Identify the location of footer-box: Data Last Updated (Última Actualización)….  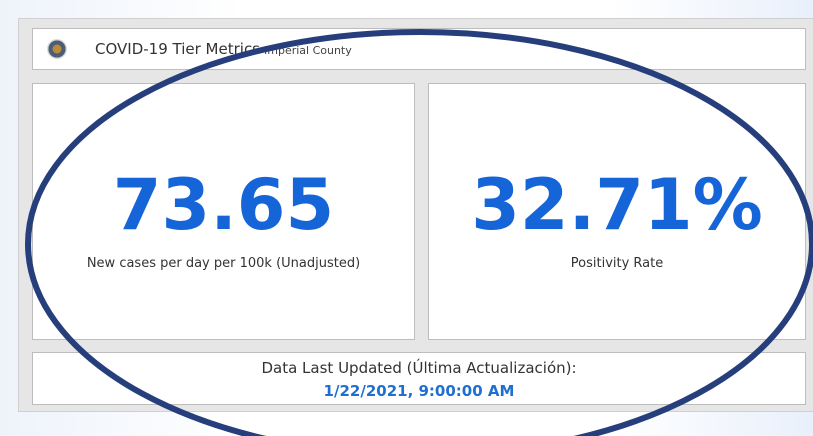
(419, 378).